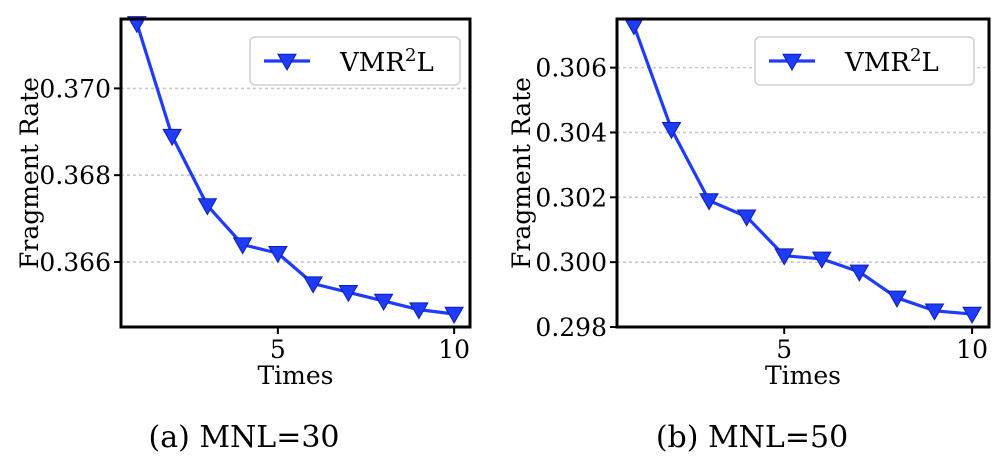  I want to click on panel-caption: (a) MNL=30, so click(243, 437).